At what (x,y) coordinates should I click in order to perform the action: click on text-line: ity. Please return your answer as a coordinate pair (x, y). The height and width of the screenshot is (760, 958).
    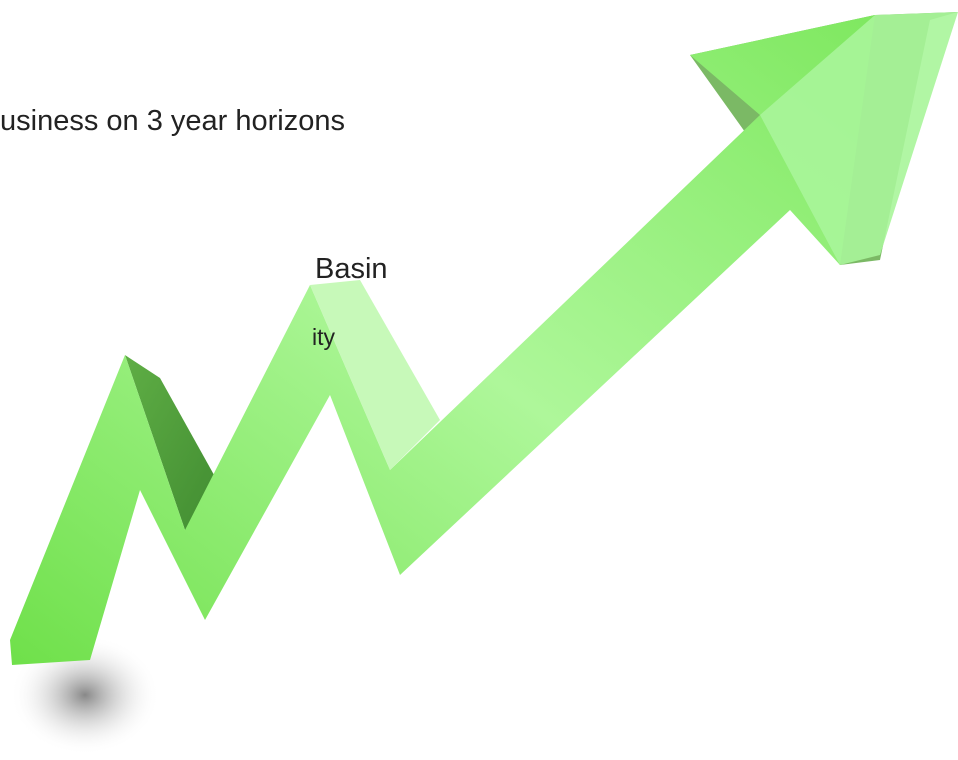
    Looking at the image, I should click on (324, 337).